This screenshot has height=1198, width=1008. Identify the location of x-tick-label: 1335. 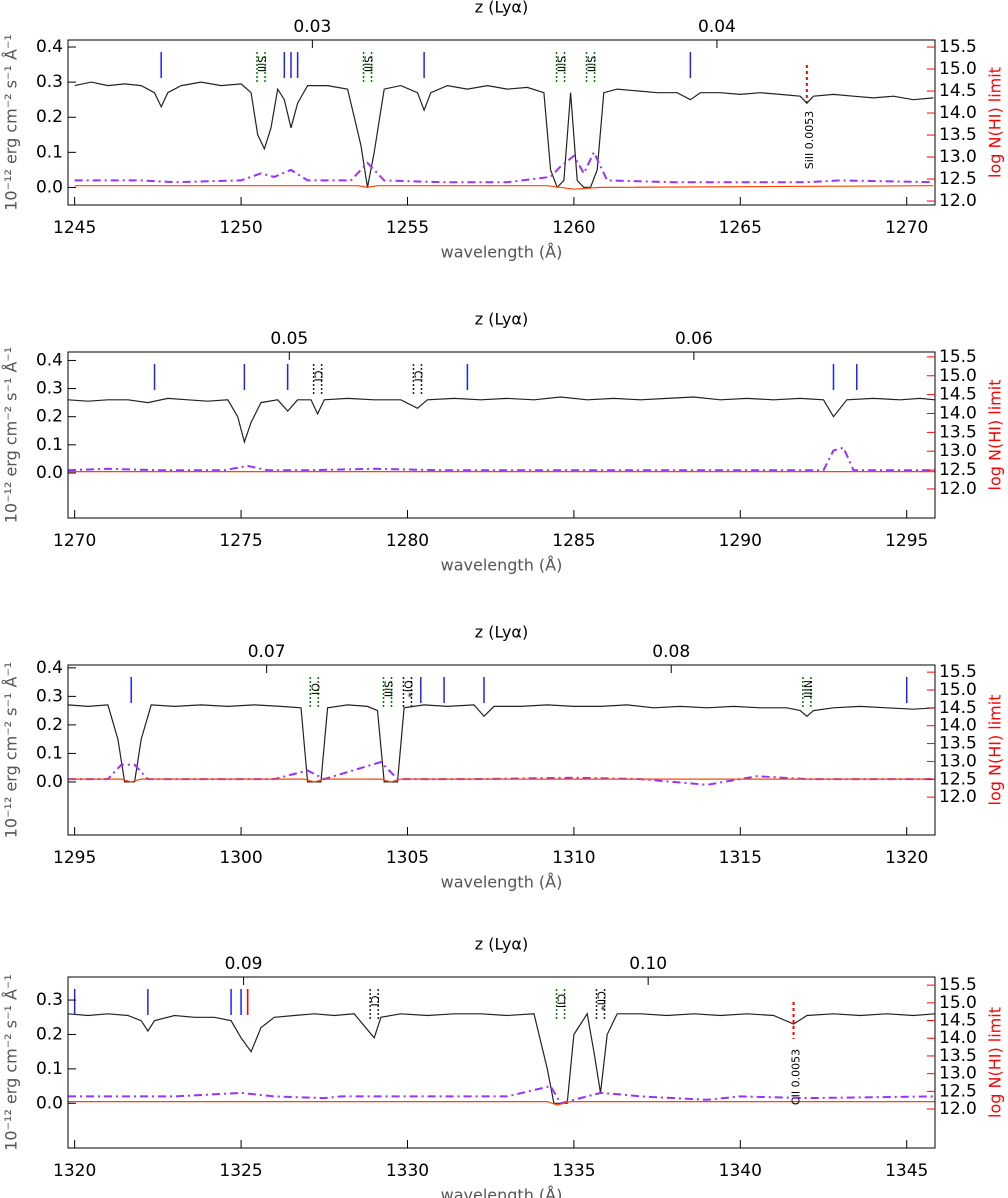
(573, 1171).